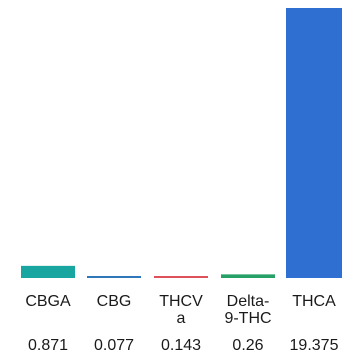 The image size is (344, 356). I want to click on bar-thca, so click(314, 143).